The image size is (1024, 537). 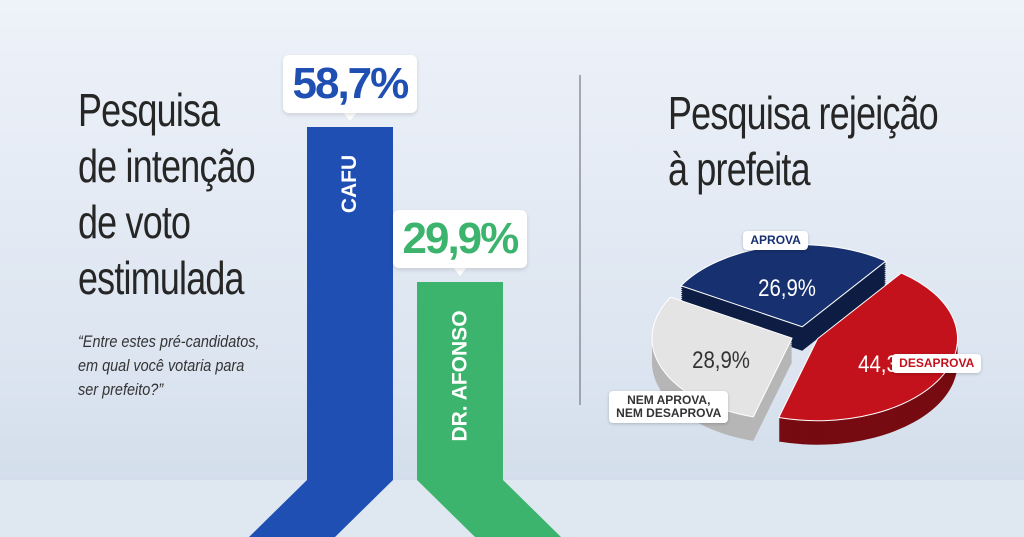 What do you see at coordinates (460, 376) in the screenshot?
I see `bar-label: DR. AFONSO` at bounding box center [460, 376].